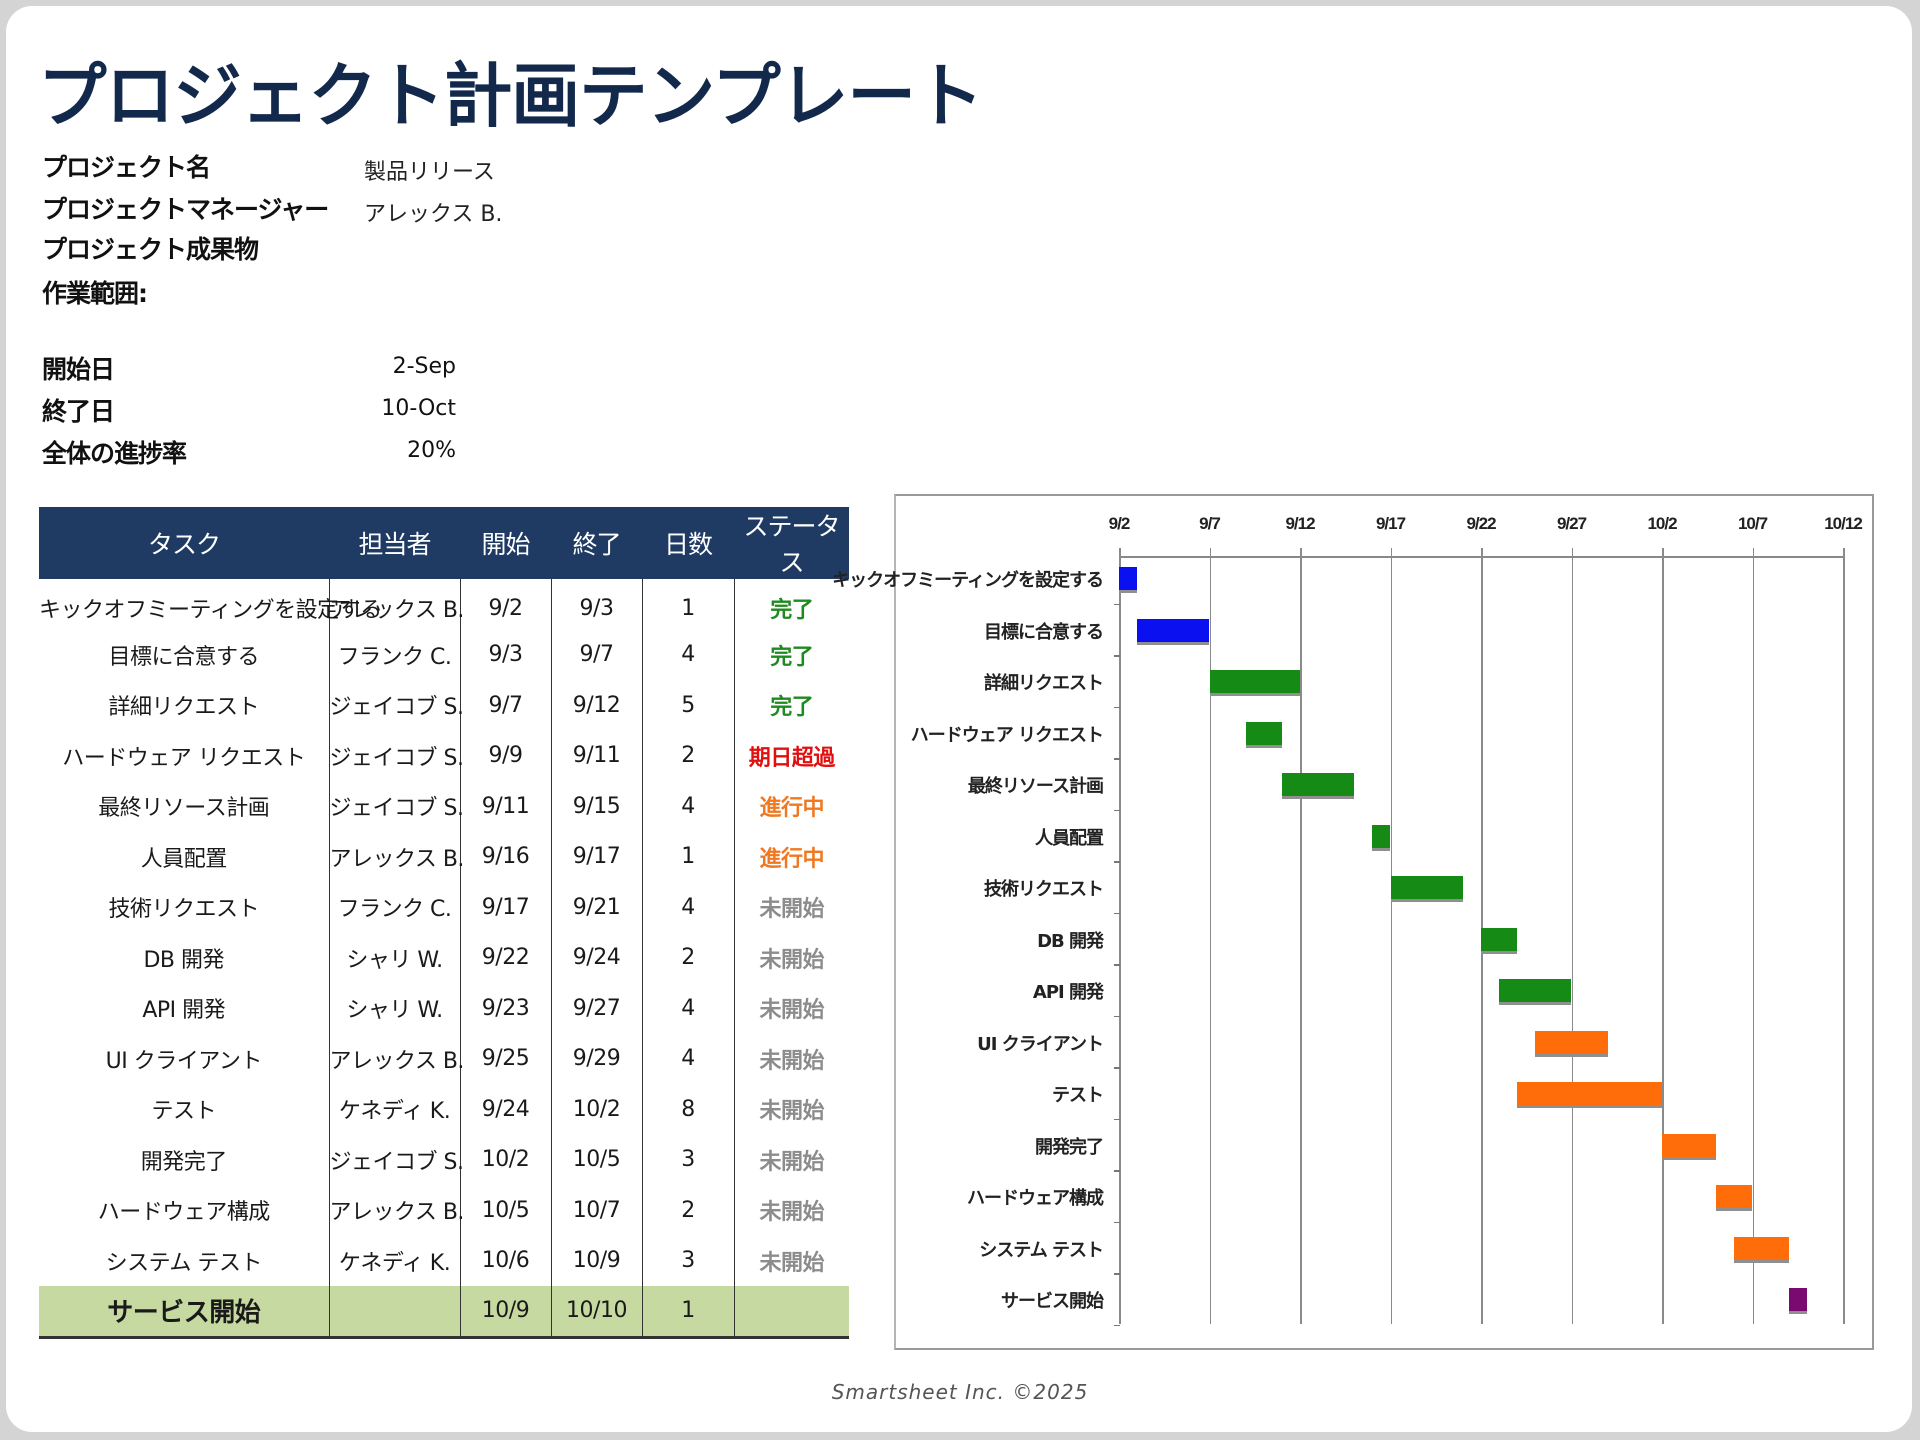 The height and width of the screenshot is (1440, 1920). I want to click on cell-start: 9/24, so click(505, 1109).